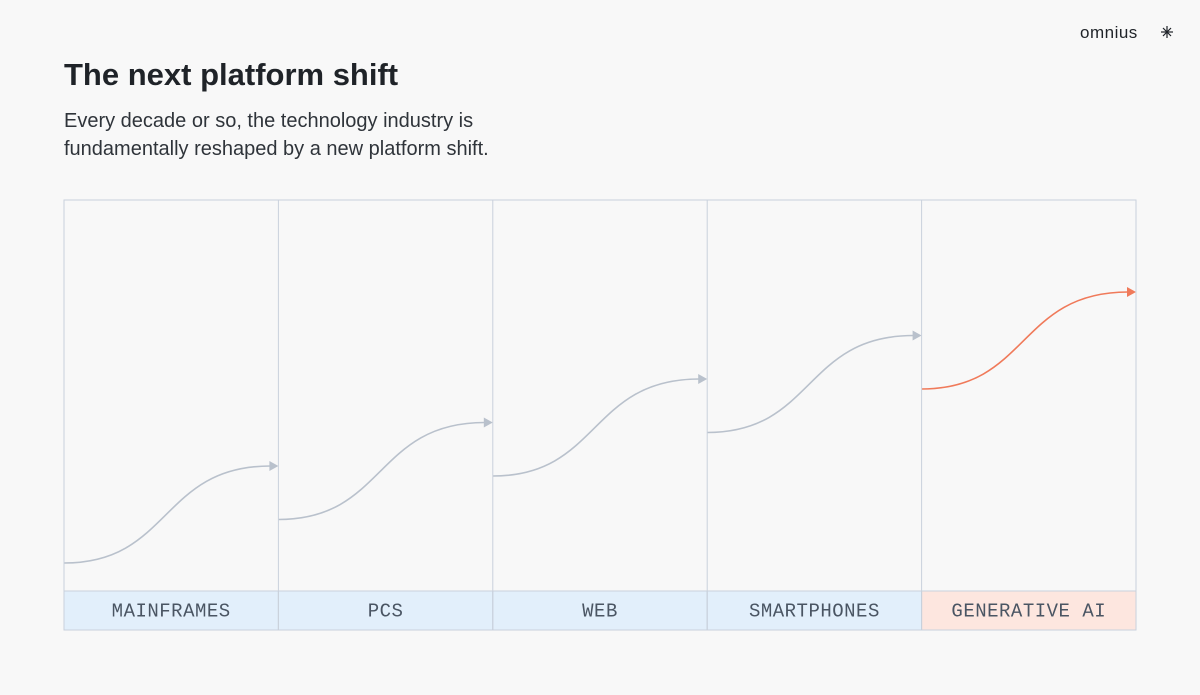 The width and height of the screenshot is (1200, 695). I want to click on brand-icon, so click(1167, 32).